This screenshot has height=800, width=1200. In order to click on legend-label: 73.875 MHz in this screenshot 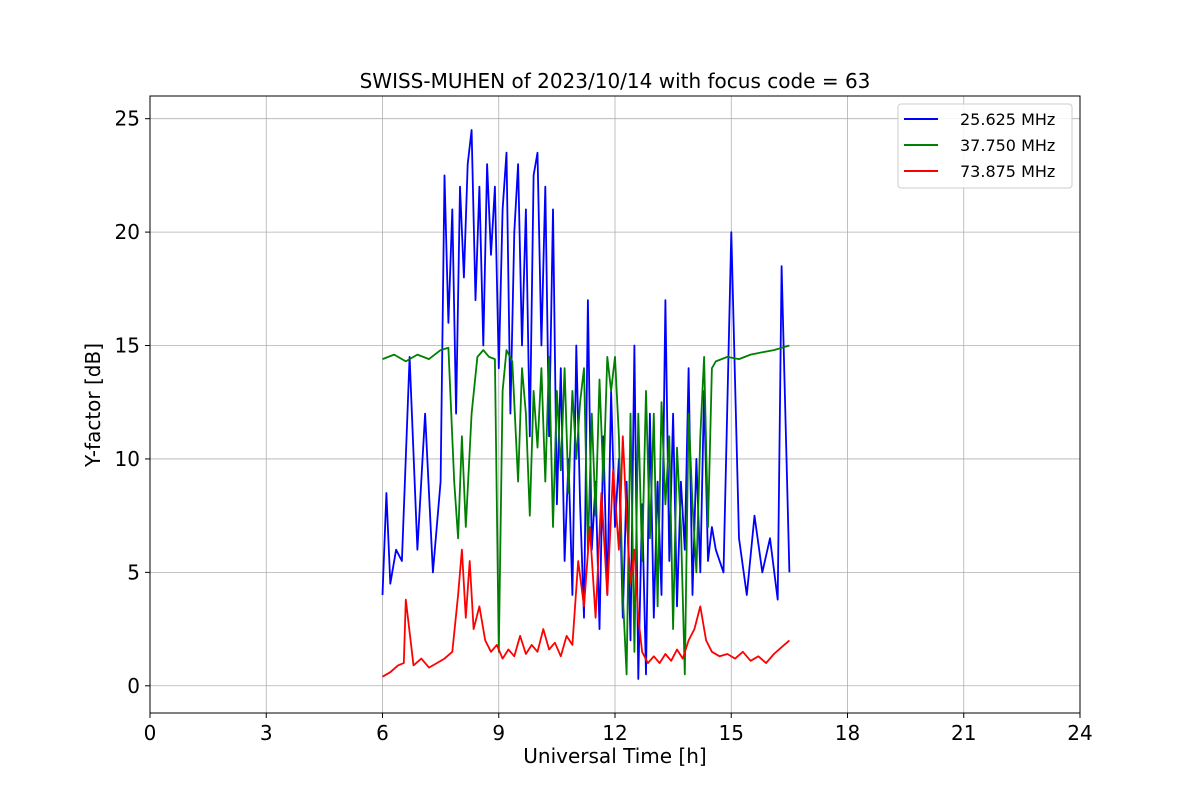, I will do `click(1007, 171)`.